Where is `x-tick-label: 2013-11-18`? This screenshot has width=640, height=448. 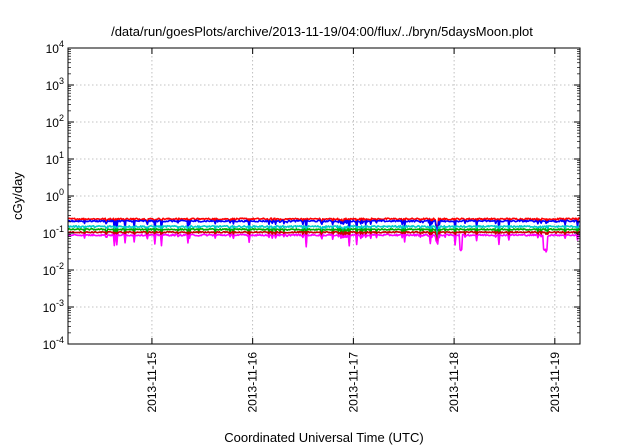 x-tick-label: 2013-11-18 is located at coordinates (454, 382).